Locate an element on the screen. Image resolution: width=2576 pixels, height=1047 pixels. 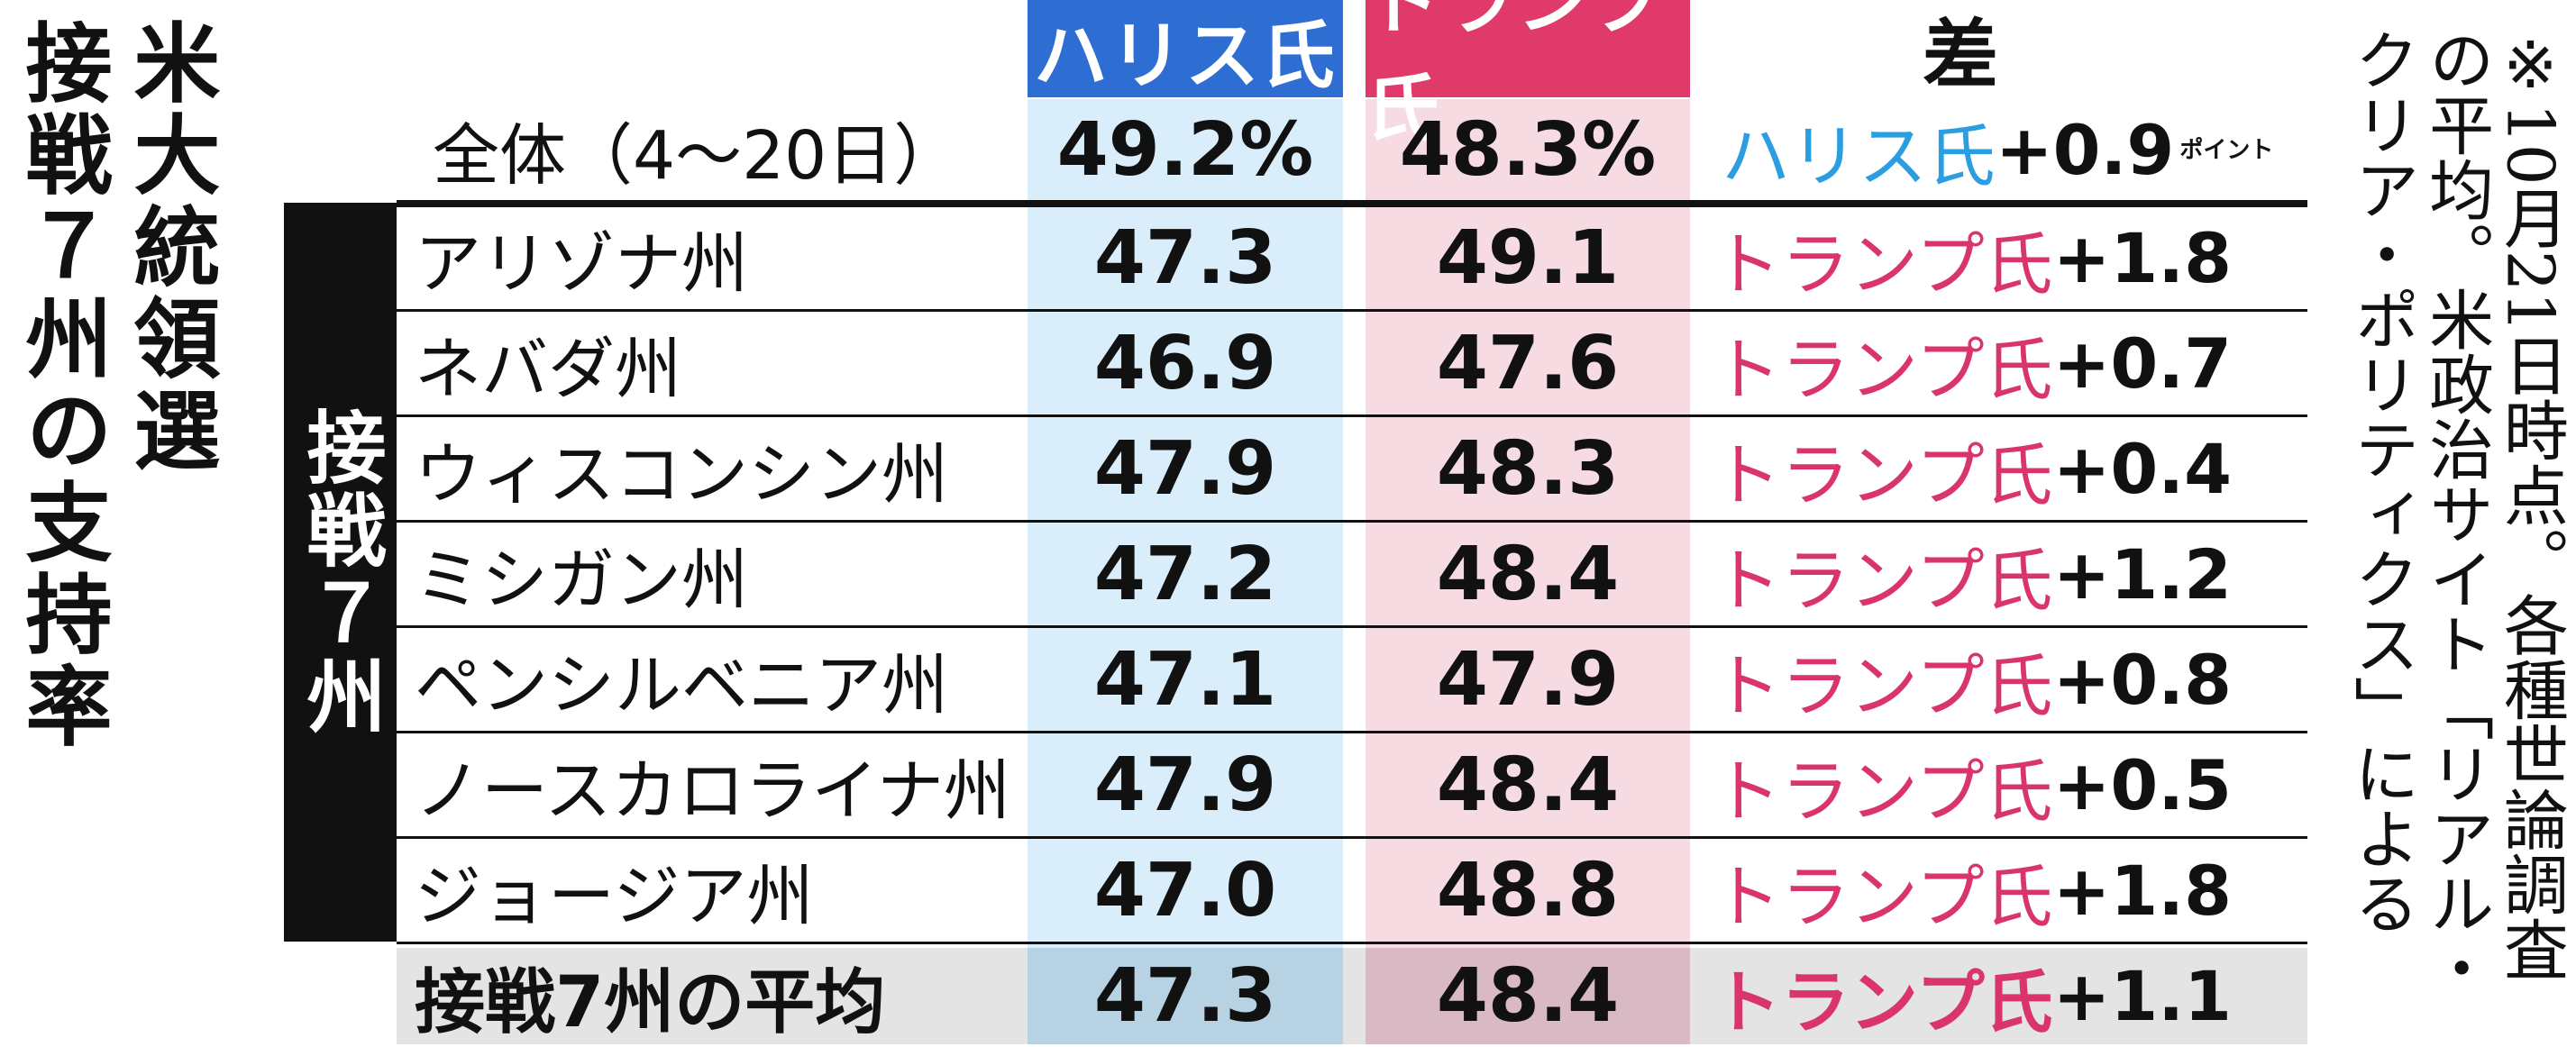
battleground-label: 接戦７州 is located at coordinates (340, 572).